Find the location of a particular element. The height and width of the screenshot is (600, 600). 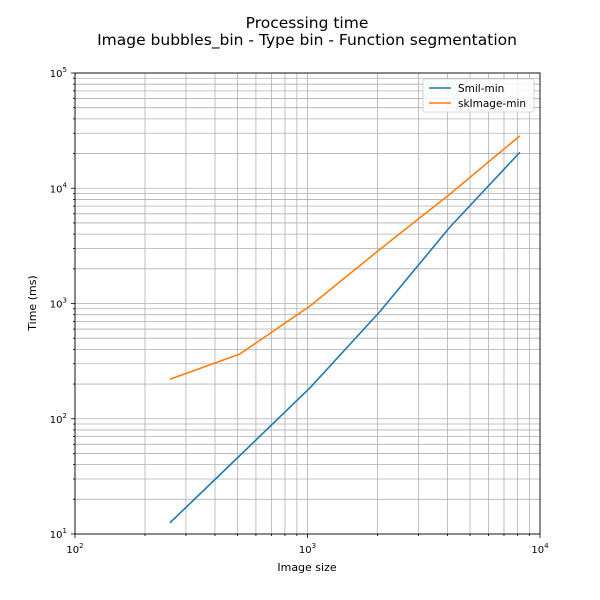

x-tick-label: 10⁴ is located at coordinates (540, 549).